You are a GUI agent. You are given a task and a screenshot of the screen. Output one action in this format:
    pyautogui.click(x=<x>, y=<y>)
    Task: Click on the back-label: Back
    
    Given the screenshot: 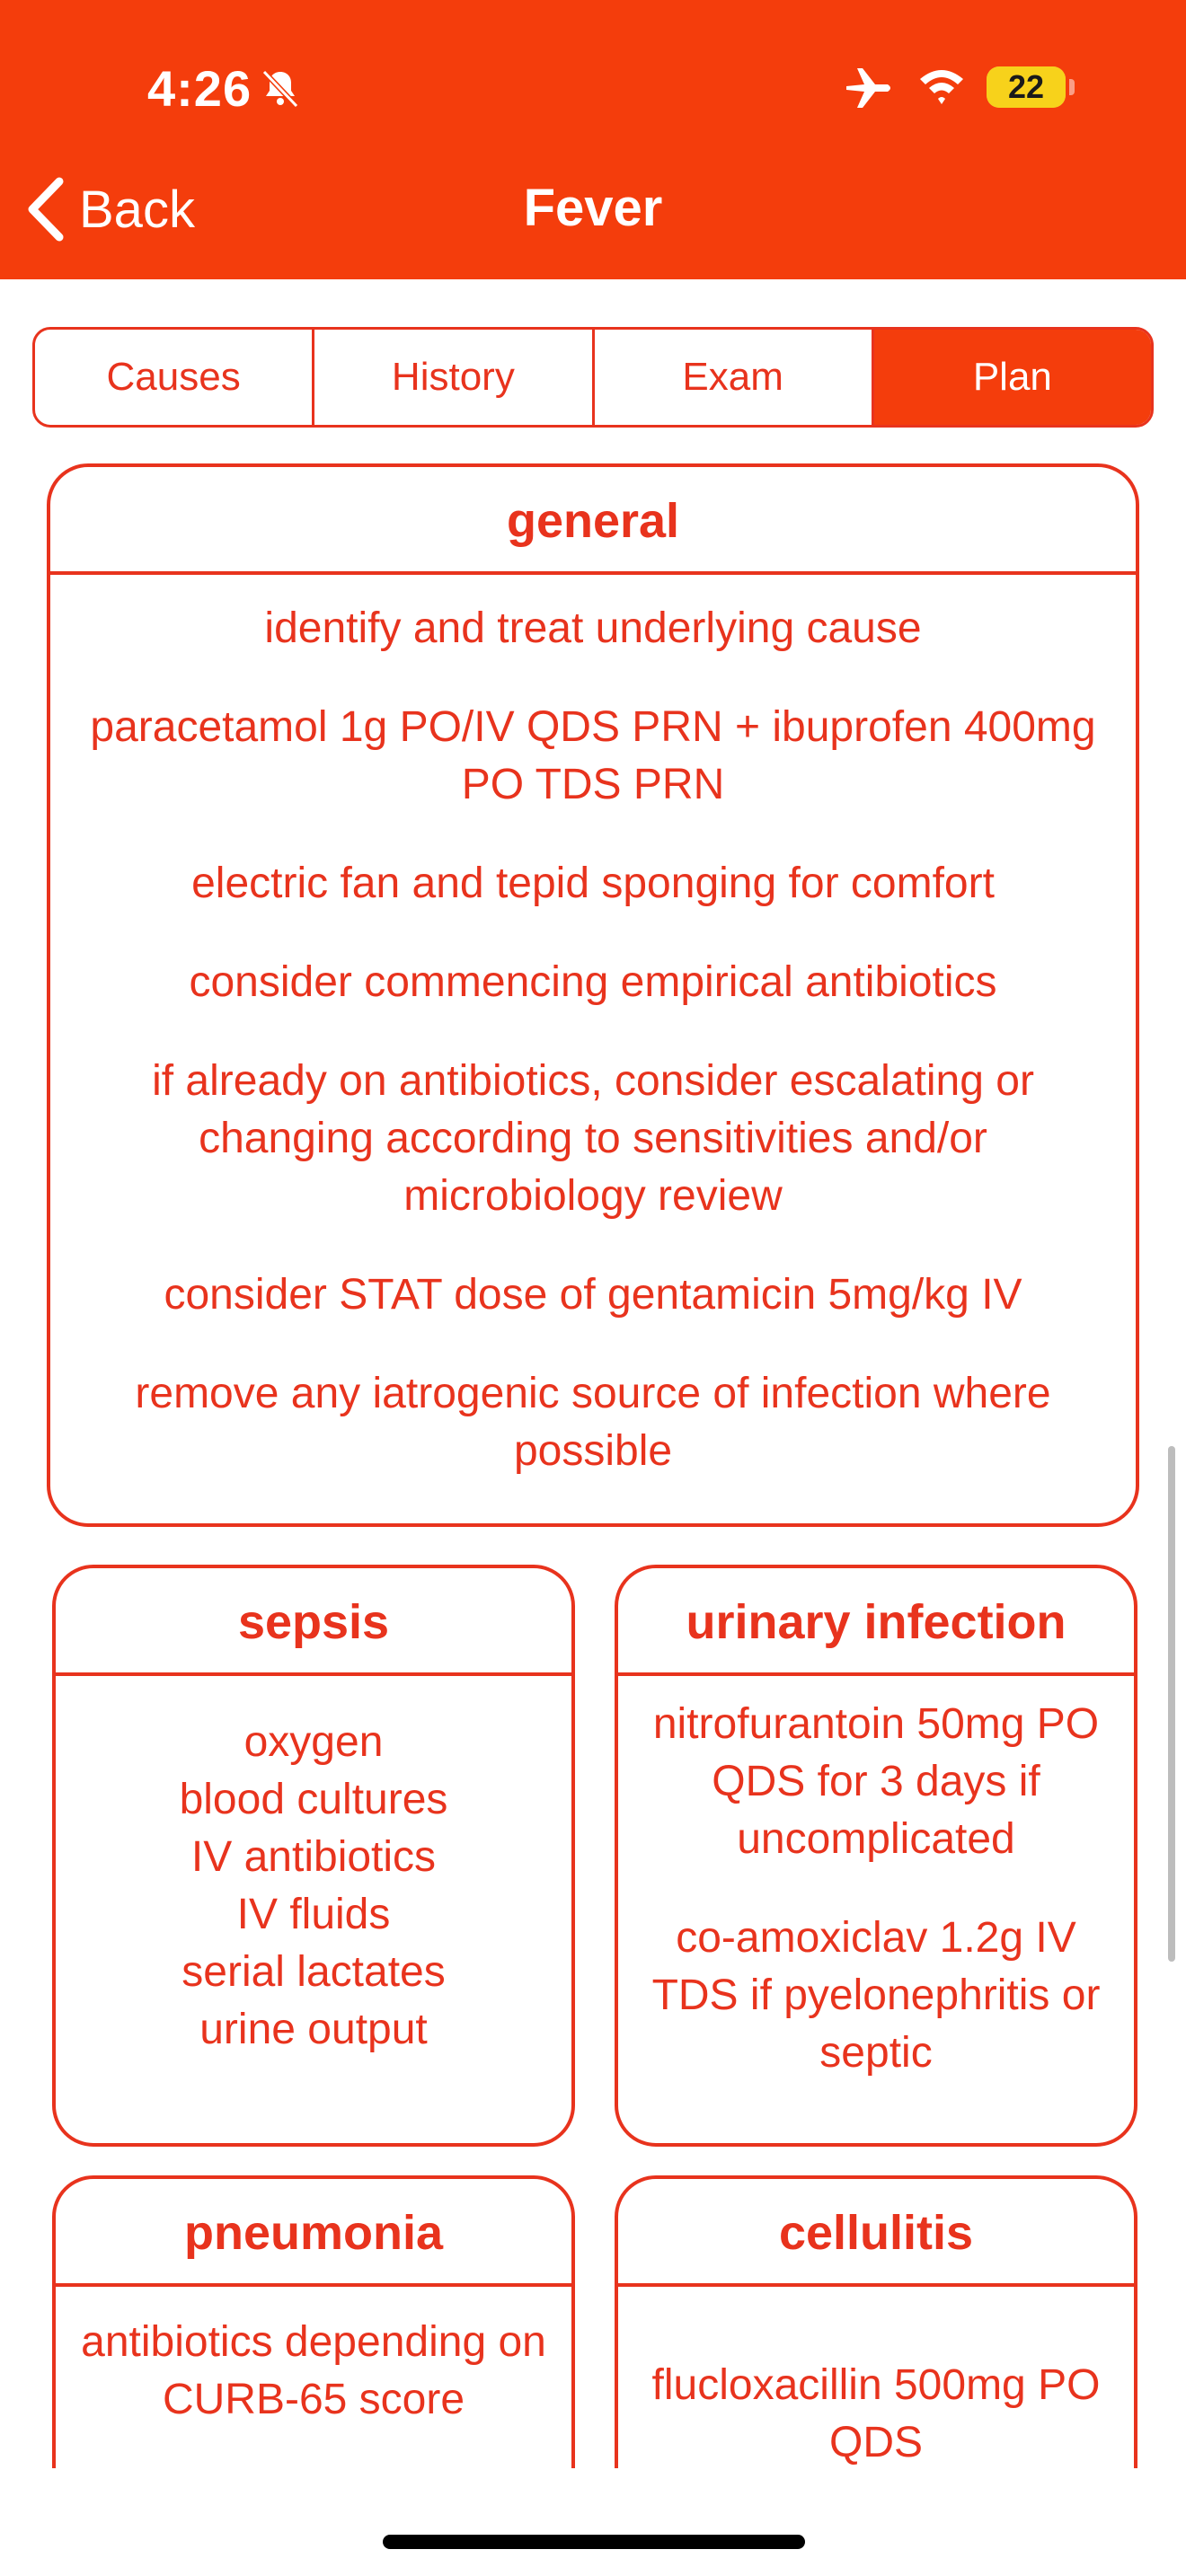 What is the action you would take?
    pyautogui.click(x=137, y=209)
    